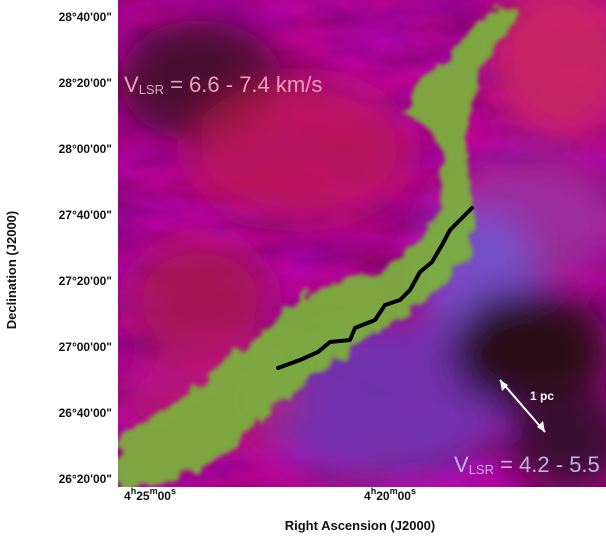 The height and width of the screenshot is (541, 606). I want to click on y-tick-label: 26°40'00", so click(85, 413).